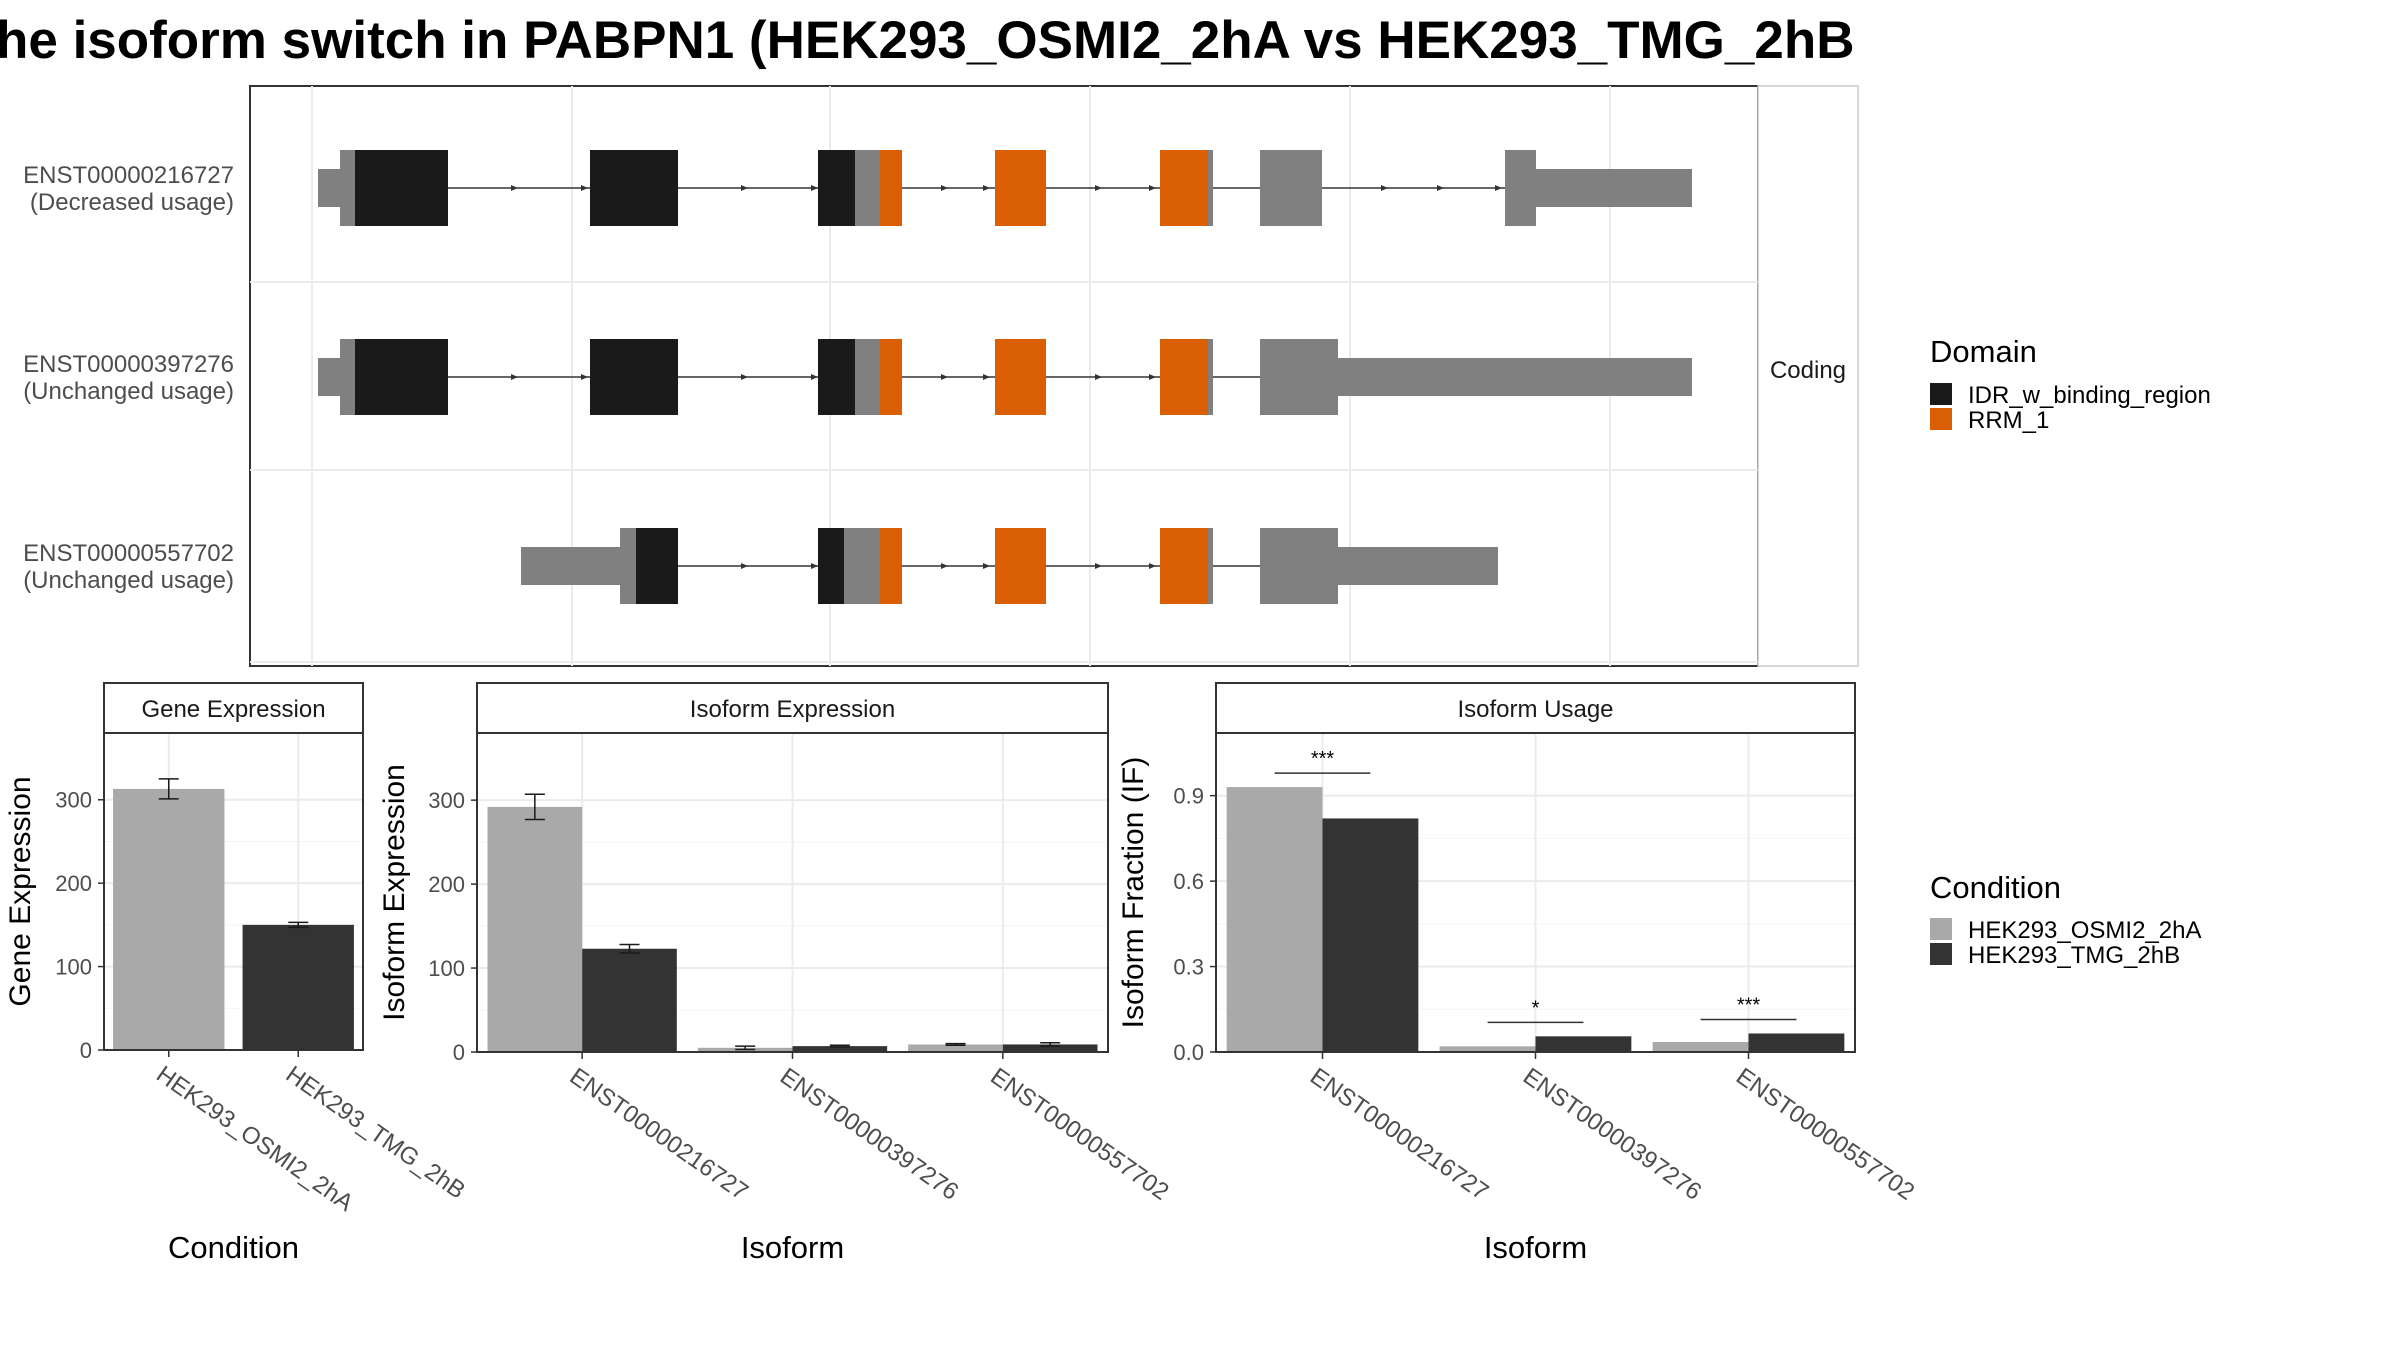  I want to click on transcript-id-label: ENST00000557702, so click(128, 553).